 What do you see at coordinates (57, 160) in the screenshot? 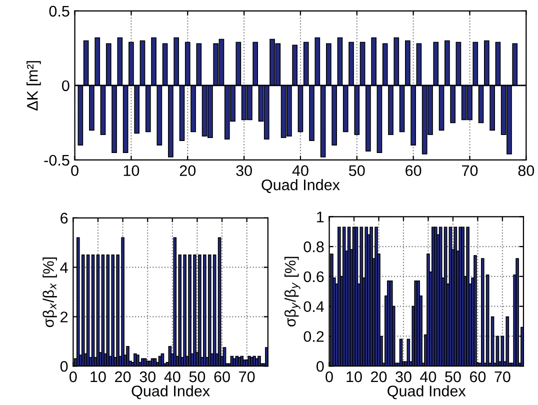
I see `y-tick-label: -0.5` at bounding box center [57, 160].